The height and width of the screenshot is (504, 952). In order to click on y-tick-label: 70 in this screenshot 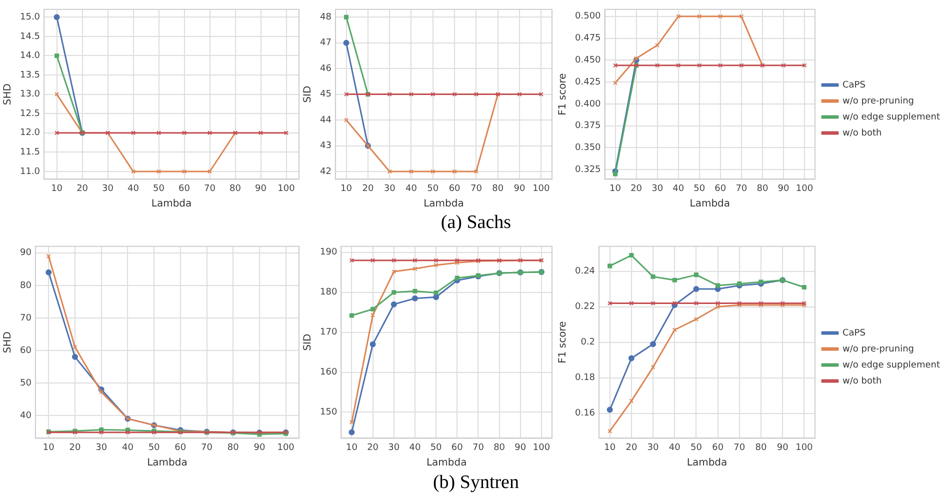, I will do `click(26, 318)`.